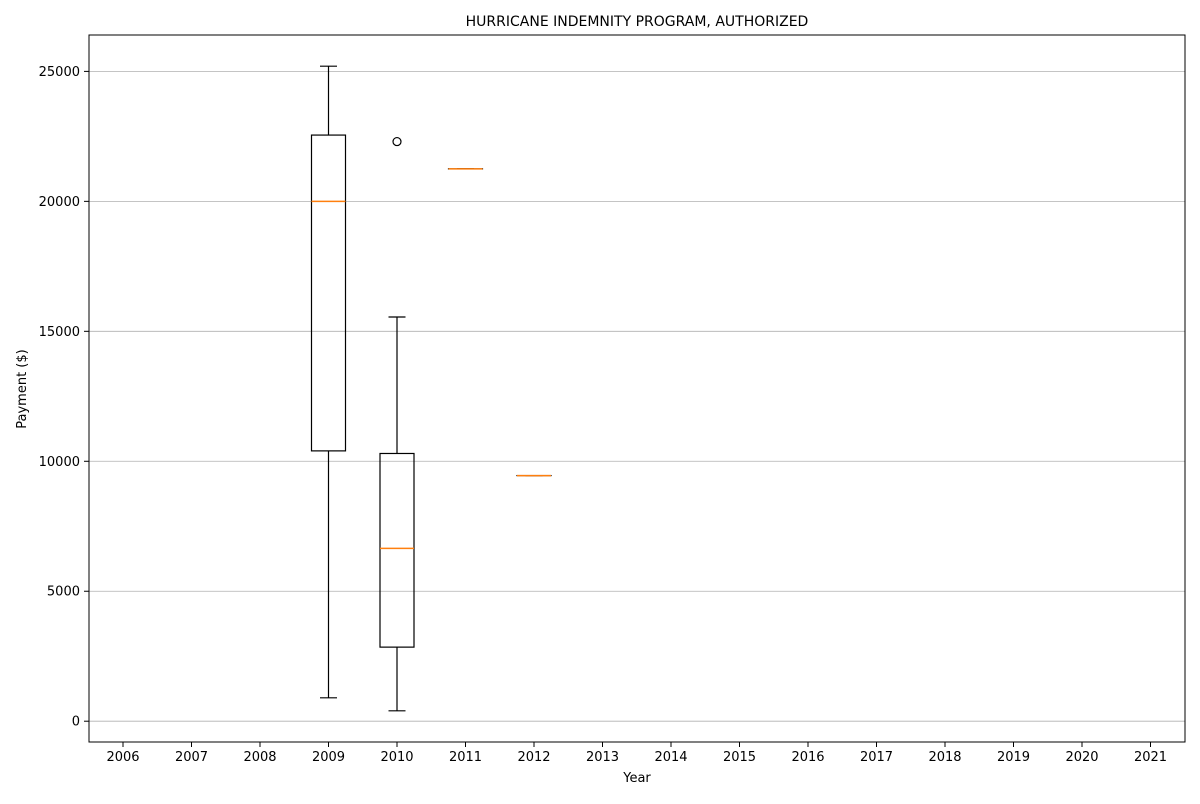 Image resolution: width=1200 pixels, height=804 pixels. What do you see at coordinates (76, 722) in the screenshot?
I see `y-tick-label: 0` at bounding box center [76, 722].